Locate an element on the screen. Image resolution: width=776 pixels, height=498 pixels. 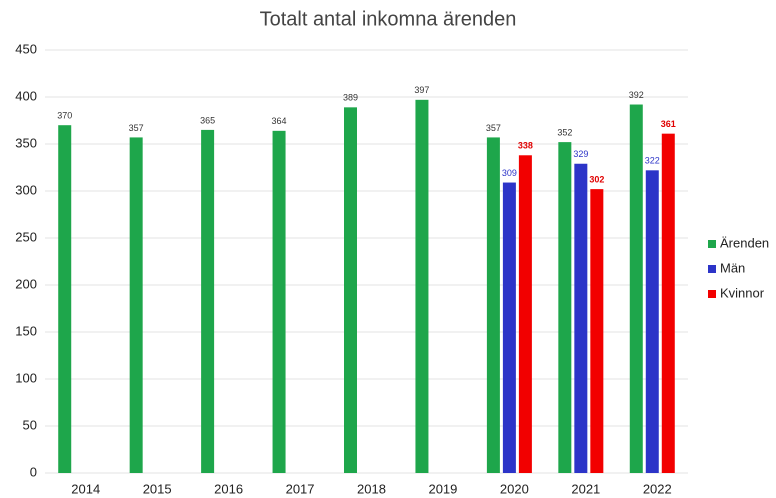
y-tick-label: 0 is located at coordinates (33, 471).